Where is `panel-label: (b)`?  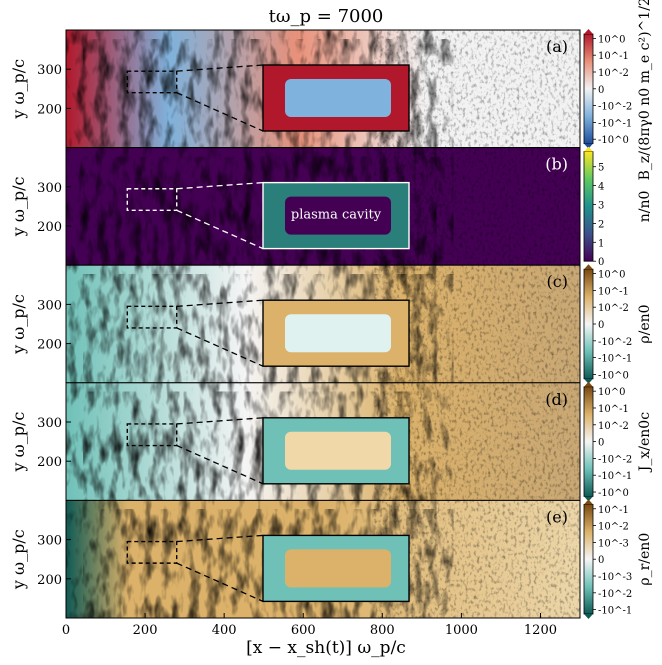 panel-label: (b) is located at coordinates (556, 164).